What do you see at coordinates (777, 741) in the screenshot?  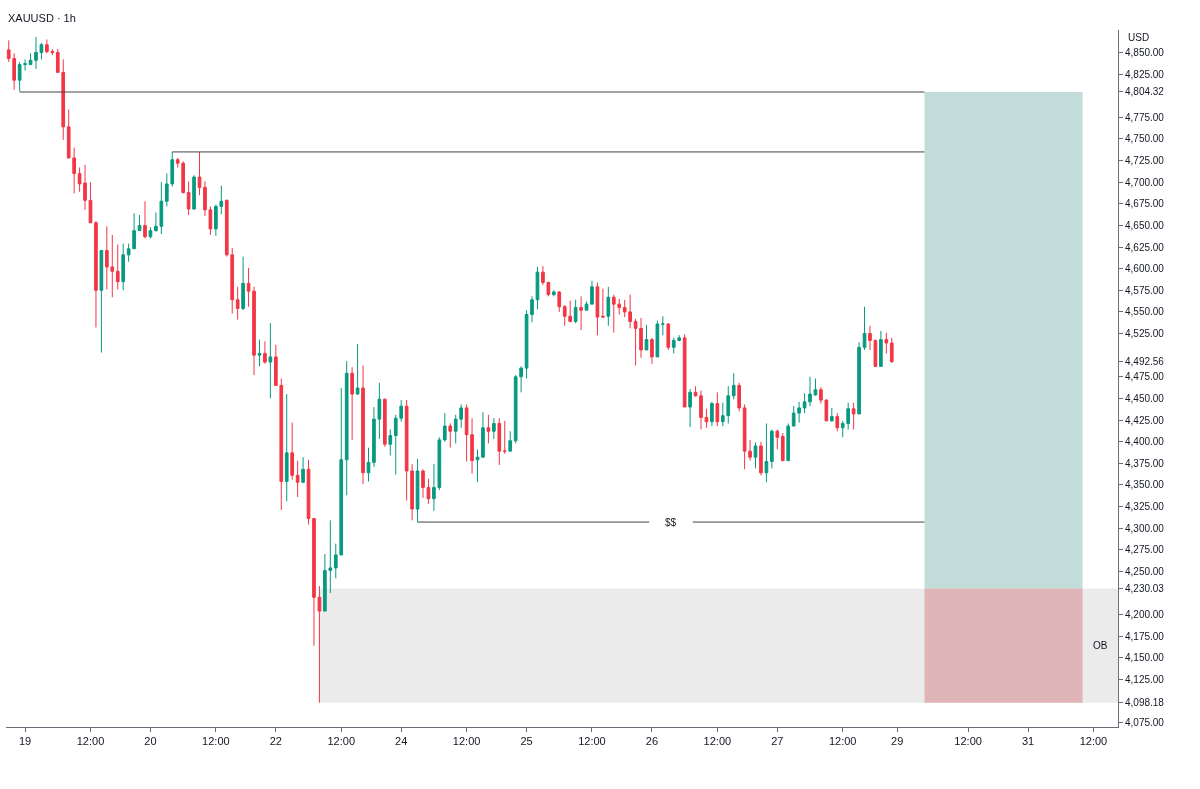 I see `x-tick-label: 27` at bounding box center [777, 741].